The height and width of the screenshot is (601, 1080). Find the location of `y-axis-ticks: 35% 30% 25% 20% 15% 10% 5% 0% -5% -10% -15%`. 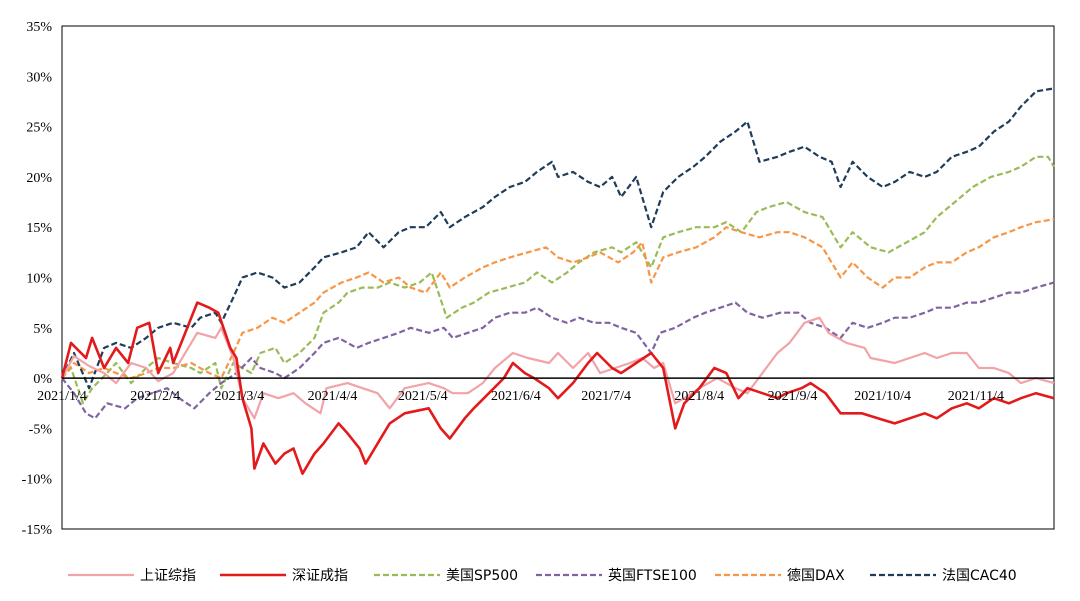

y-axis-ticks: 35% 30% 25% 20% 15% 10% 5% 0% -5% -10% -15% is located at coordinates (37, 279).